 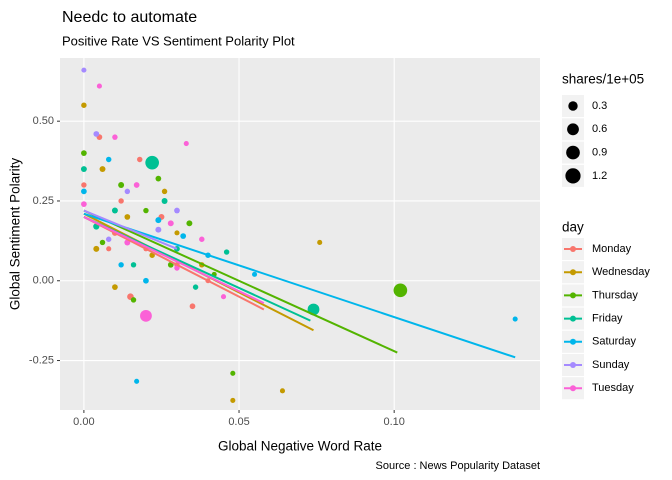 What do you see at coordinates (599, 106) in the screenshot?
I see `legend-label: 0.3` at bounding box center [599, 106].